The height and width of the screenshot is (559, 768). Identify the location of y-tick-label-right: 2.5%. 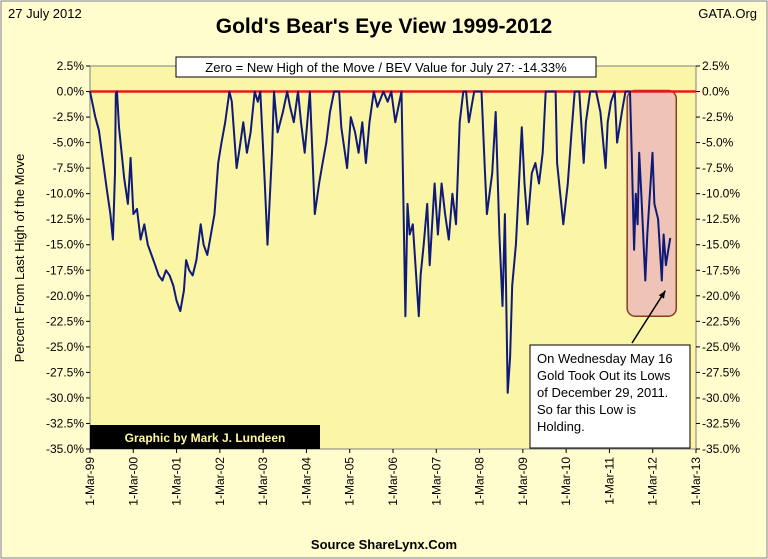
(716, 66).